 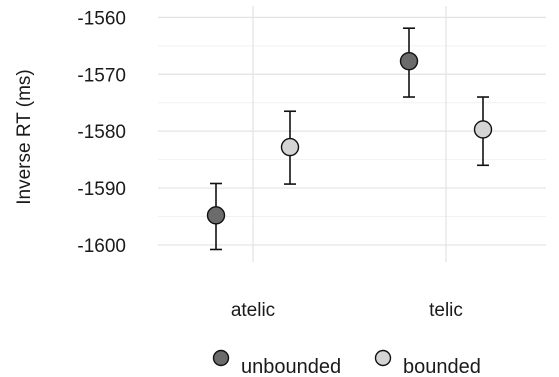 I want to click on legend-key-unbounded, so click(x=221, y=358).